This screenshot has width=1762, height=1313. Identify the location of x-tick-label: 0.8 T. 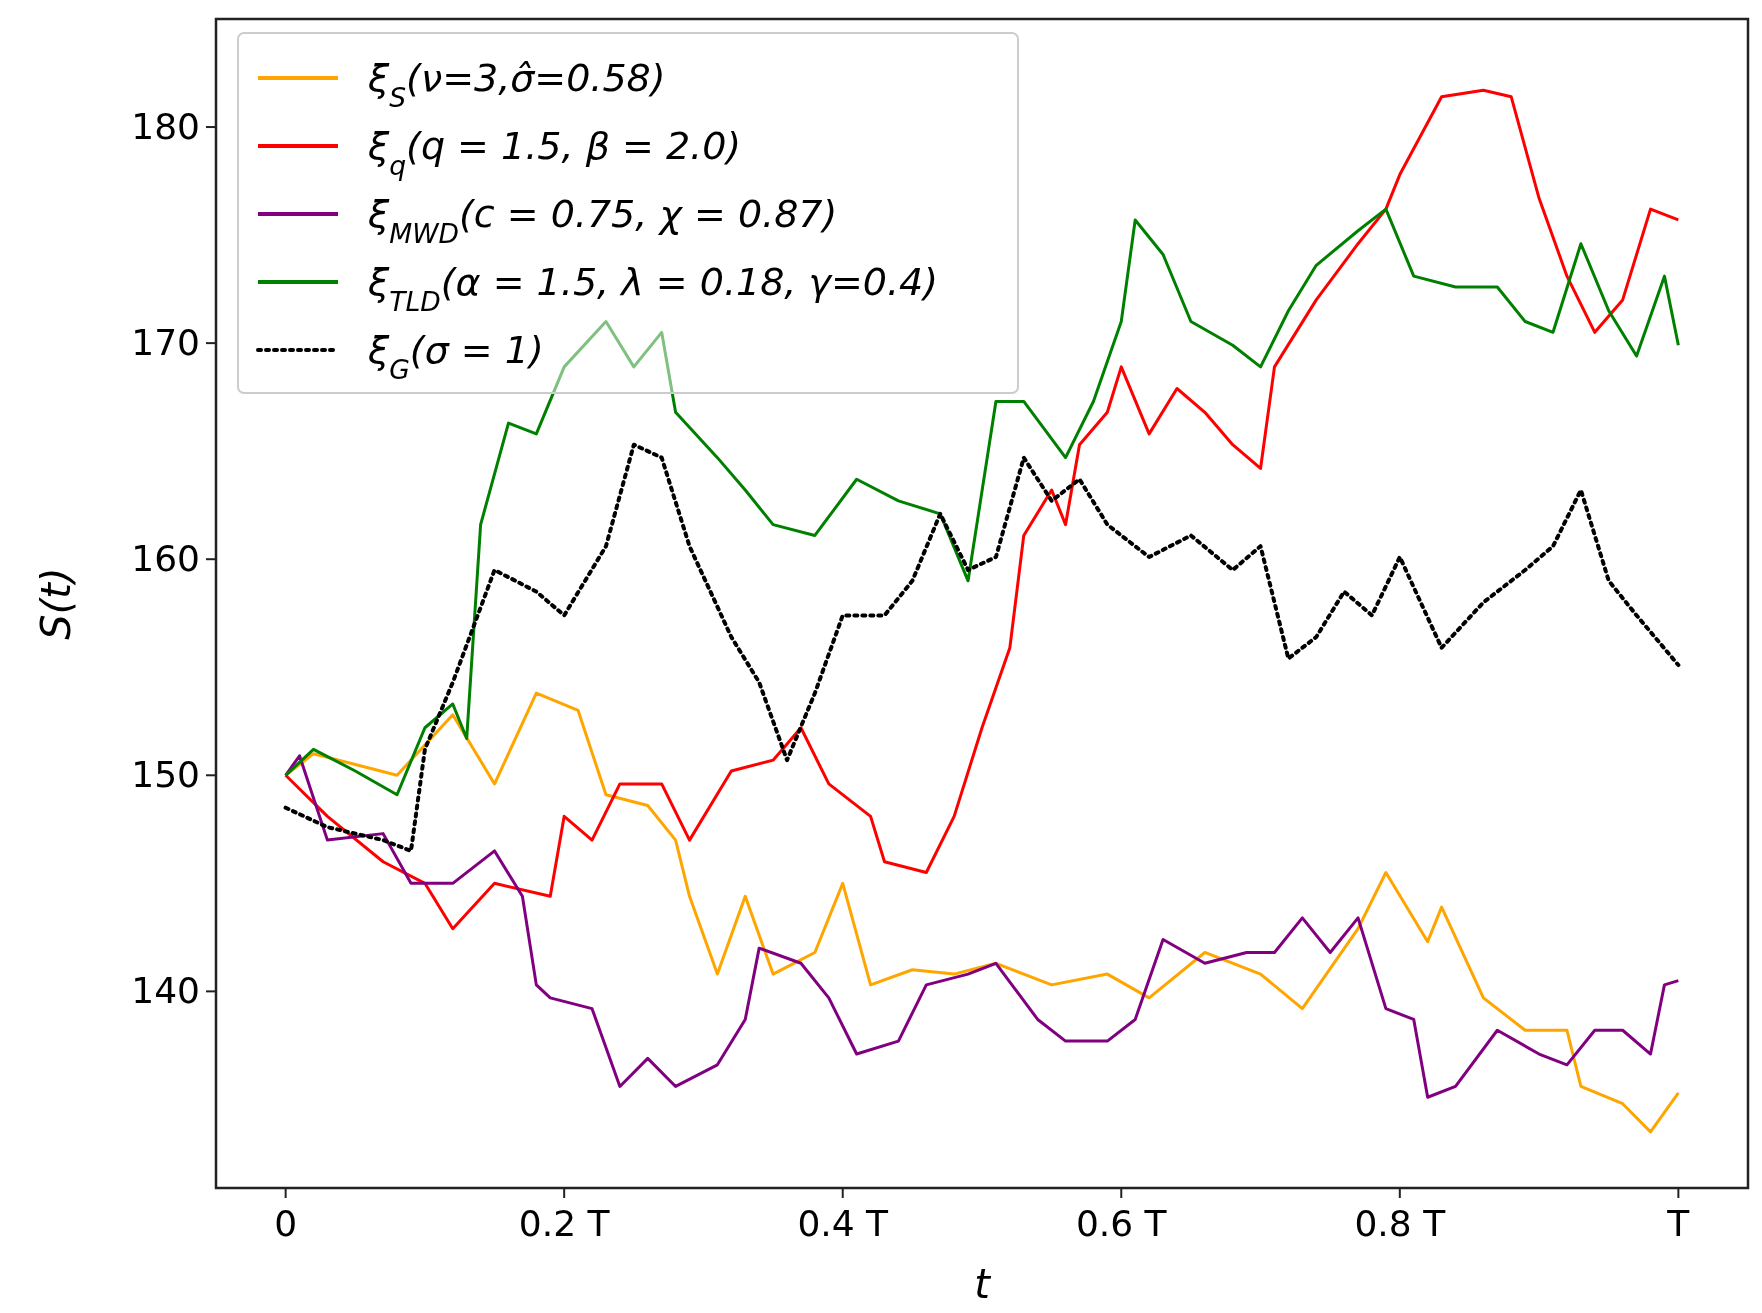
(1400, 1223).